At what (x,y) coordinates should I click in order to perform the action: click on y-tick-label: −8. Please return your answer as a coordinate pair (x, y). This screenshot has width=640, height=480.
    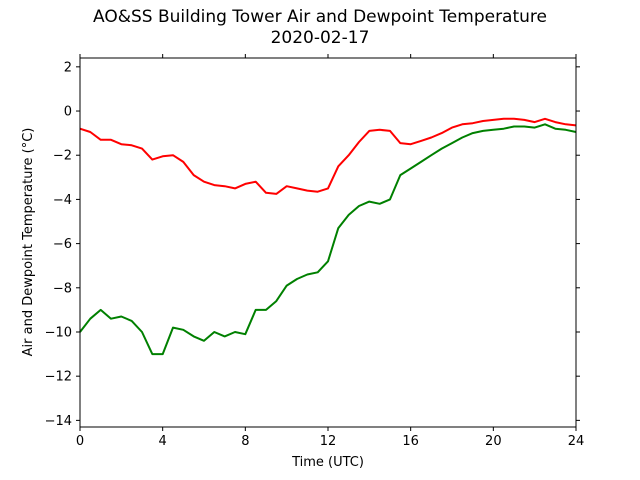
    Looking at the image, I should click on (62, 288).